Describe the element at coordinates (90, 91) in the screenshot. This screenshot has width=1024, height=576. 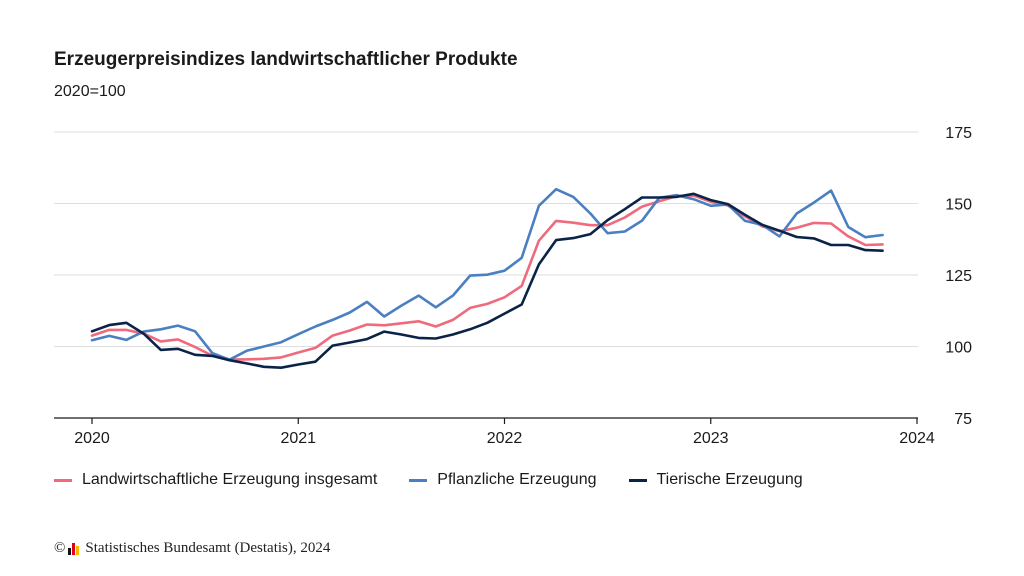
I see `chart-subtitle: 2020=100` at that location.